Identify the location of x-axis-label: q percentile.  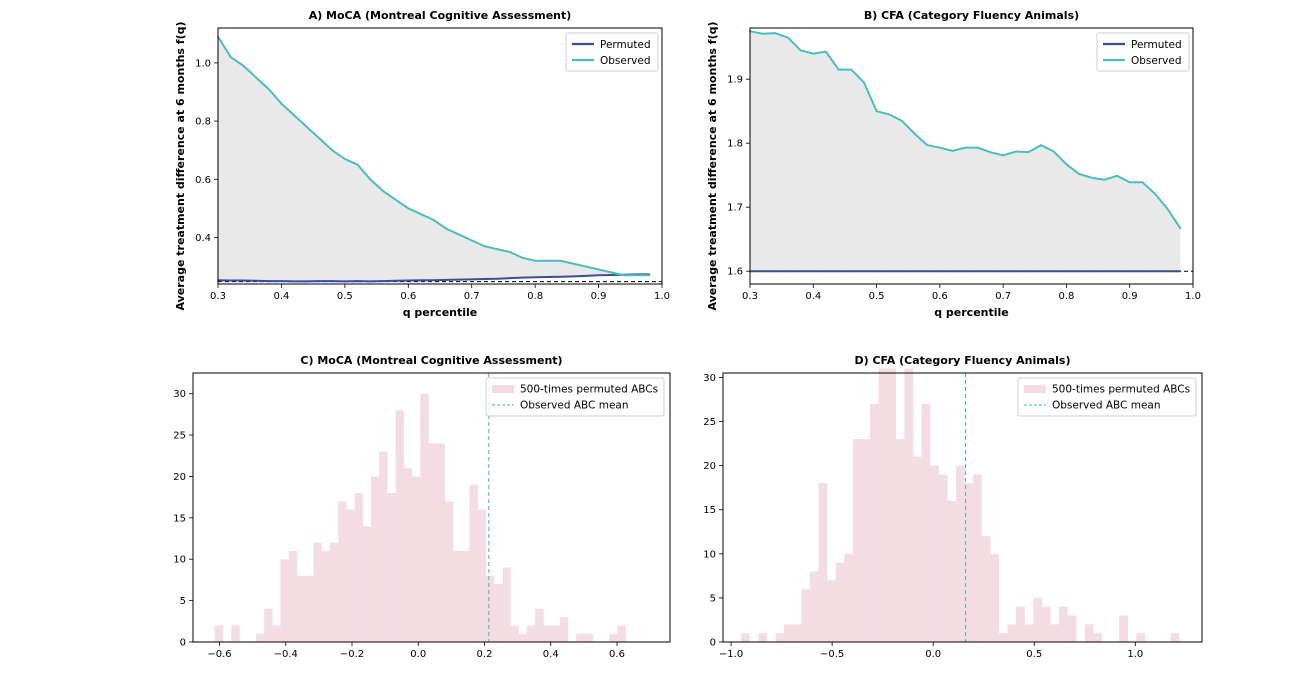
(971, 312).